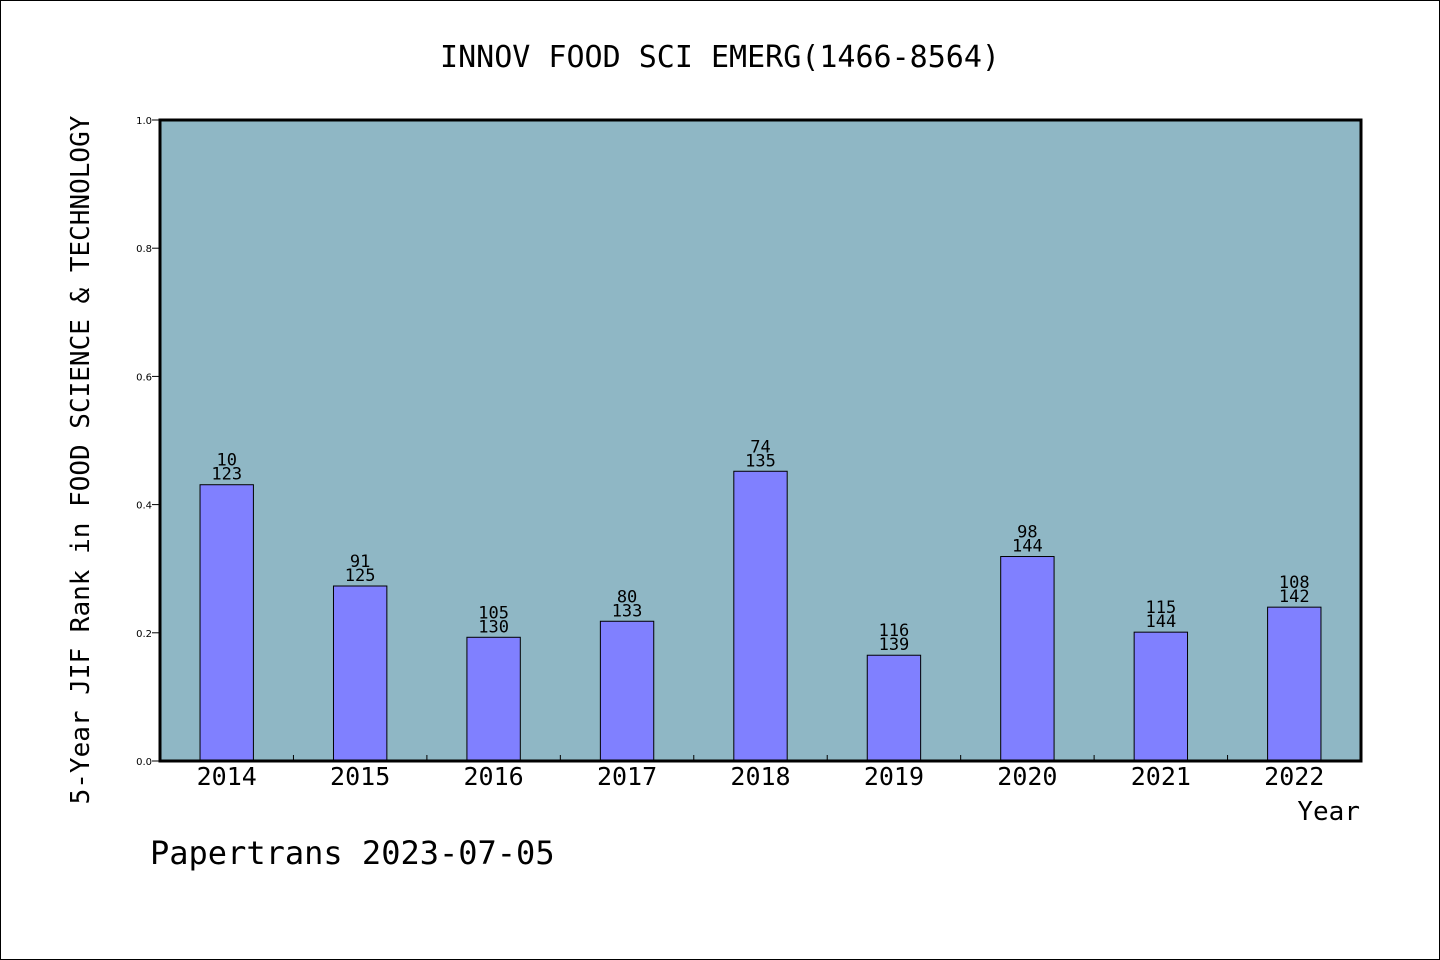 The height and width of the screenshot is (960, 1440). What do you see at coordinates (627, 597) in the screenshot?
I see `bar-rank-label: 80` at bounding box center [627, 597].